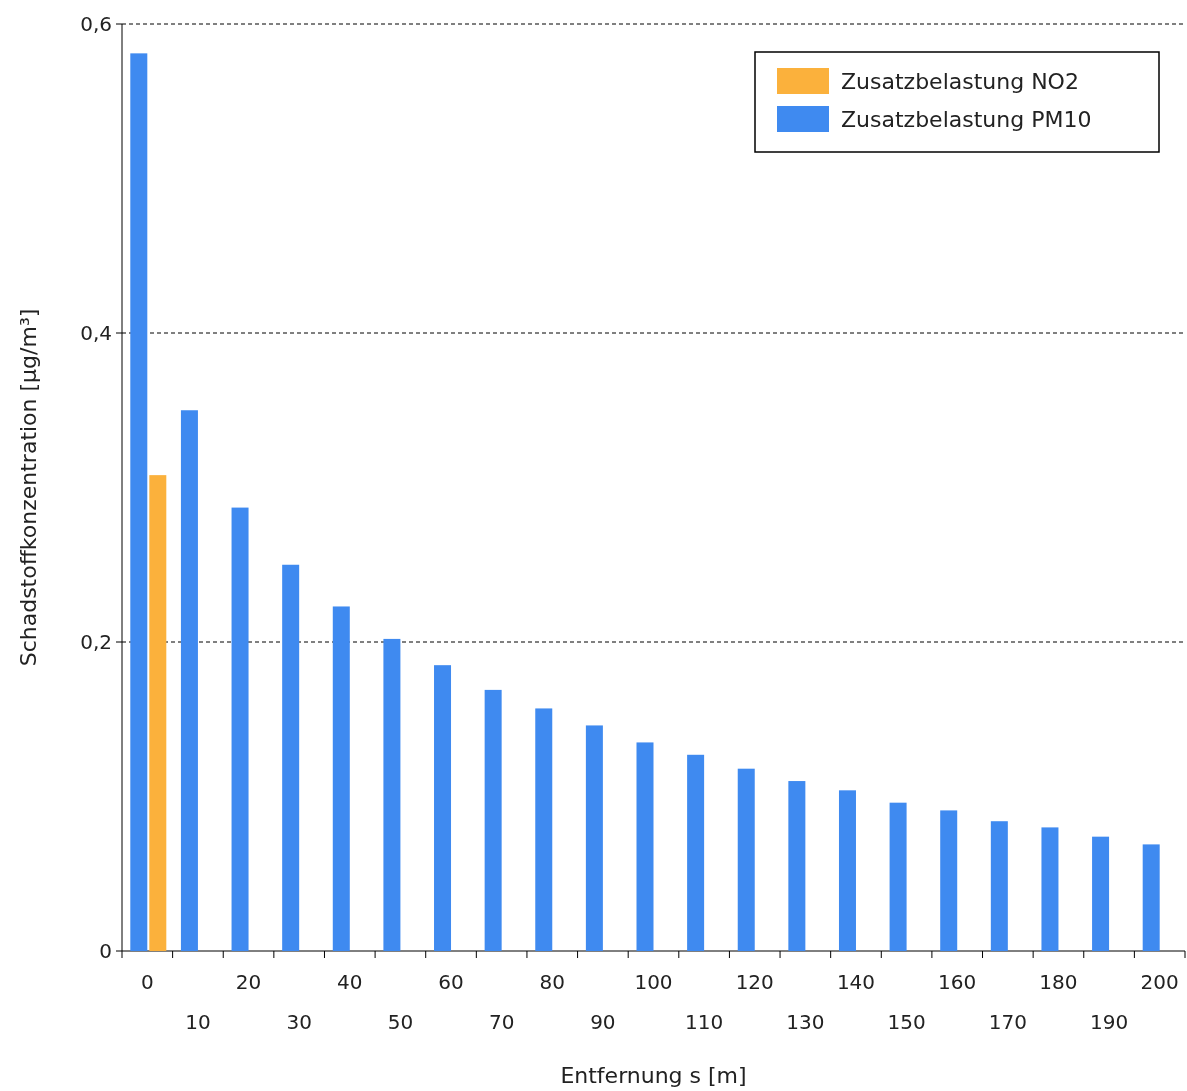  What do you see at coordinates (805, 1022) in the screenshot?
I see `x-tick-label: 130` at bounding box center [805, 1022].